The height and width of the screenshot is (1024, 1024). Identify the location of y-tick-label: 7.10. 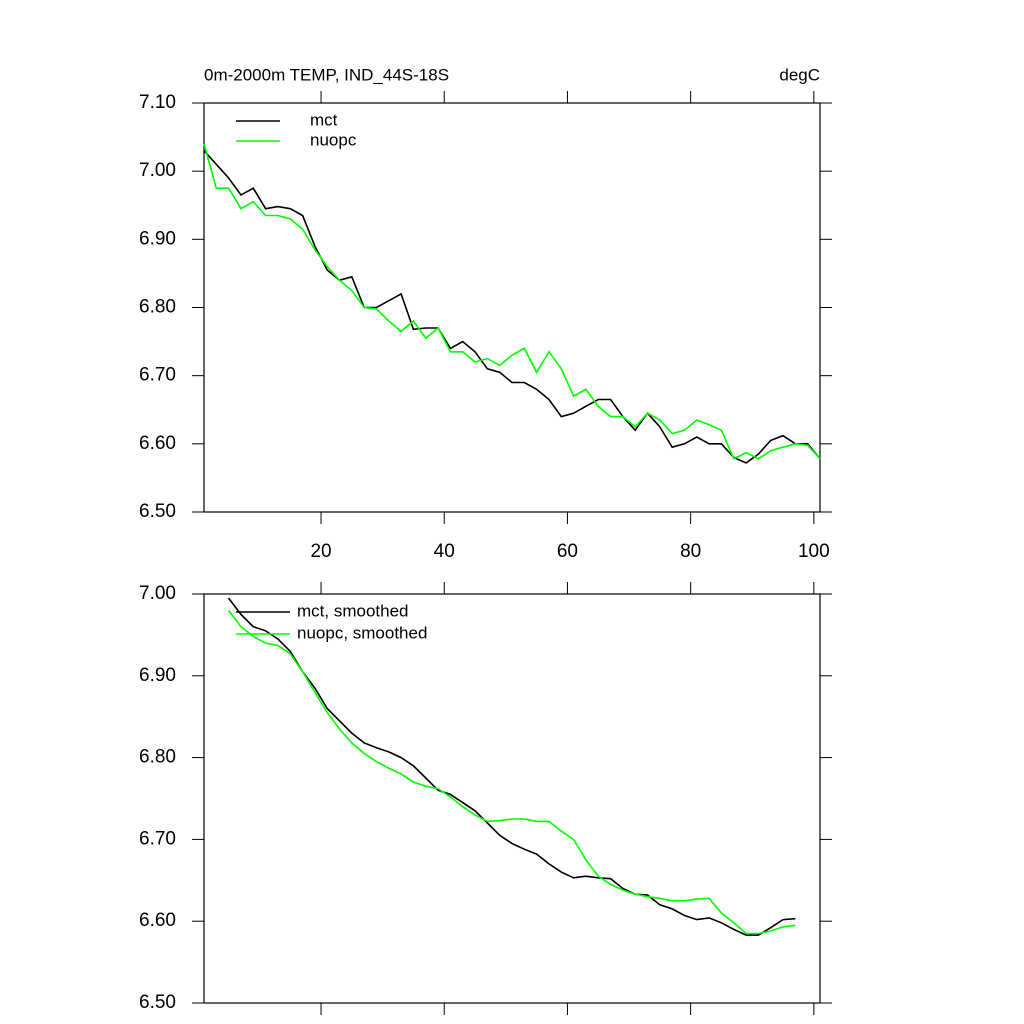
(157, 102).